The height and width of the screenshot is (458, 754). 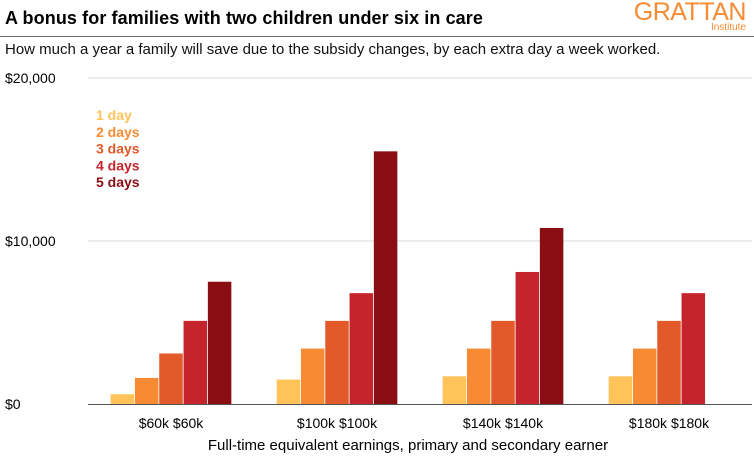 What do you see at coordinates (13, 404) in the screenshot?
I see `y-tick-label: $0` at bounding box center [13, 404].